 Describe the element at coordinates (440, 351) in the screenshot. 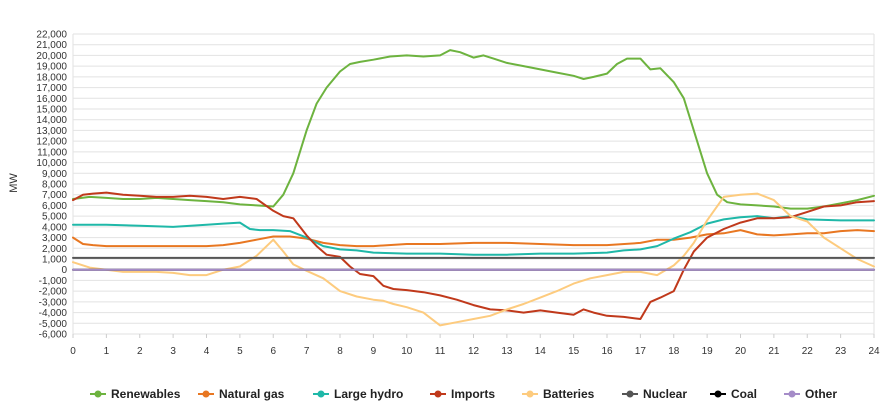

I see `x-tick-label: 11` at that location.